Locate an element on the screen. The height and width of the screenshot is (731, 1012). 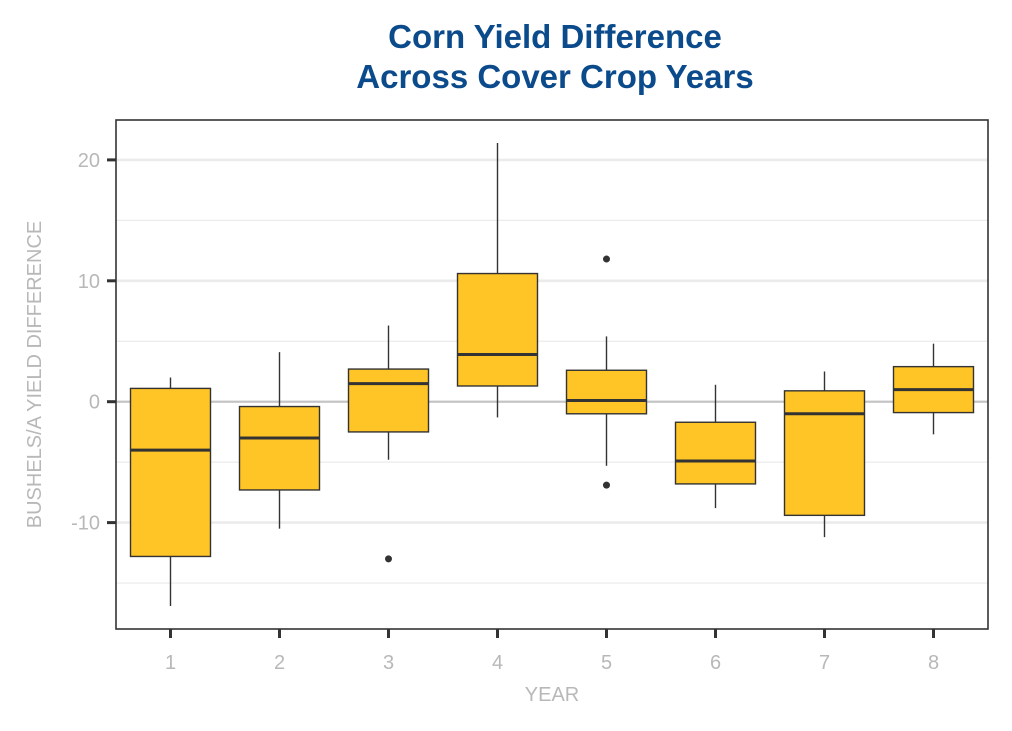
x-tick-label: 3 is located at coordinates (388, 663).